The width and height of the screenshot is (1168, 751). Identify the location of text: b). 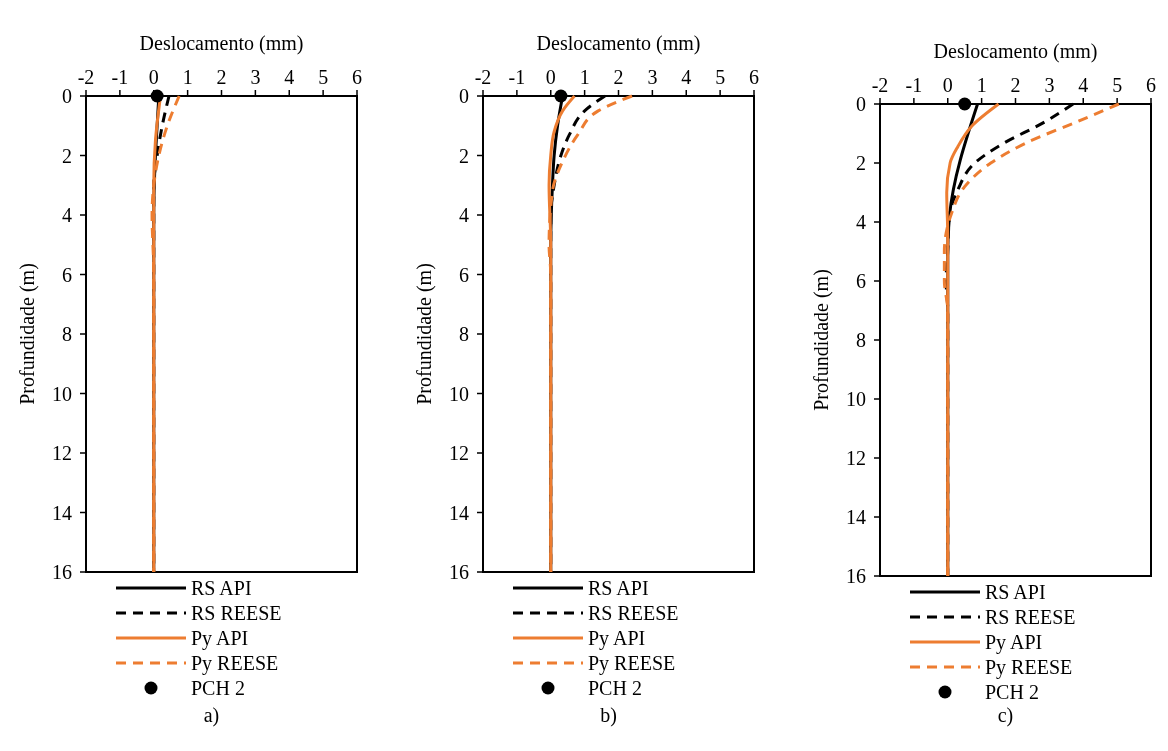
(608, 715).